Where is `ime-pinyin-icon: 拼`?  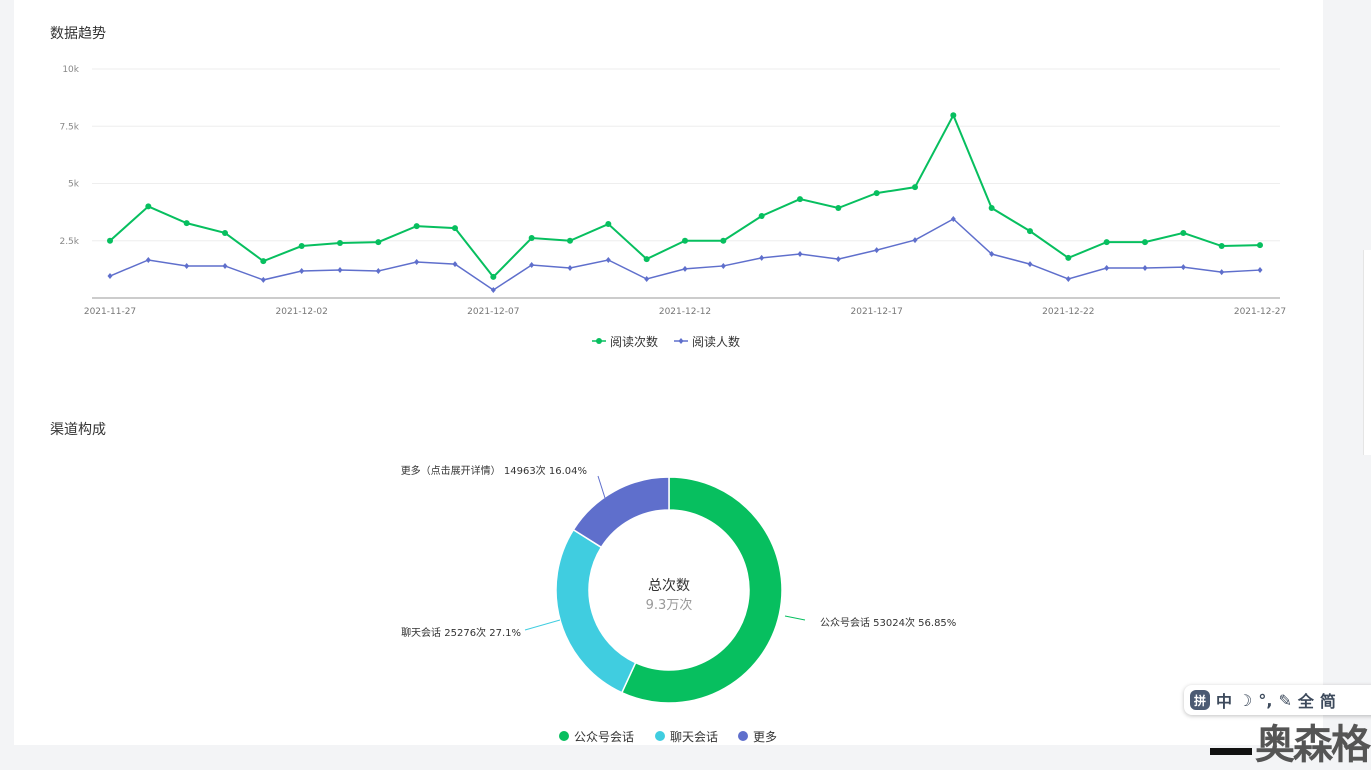 ime-pinyin-icon: 拼 is located at coordinates (1200, 700).